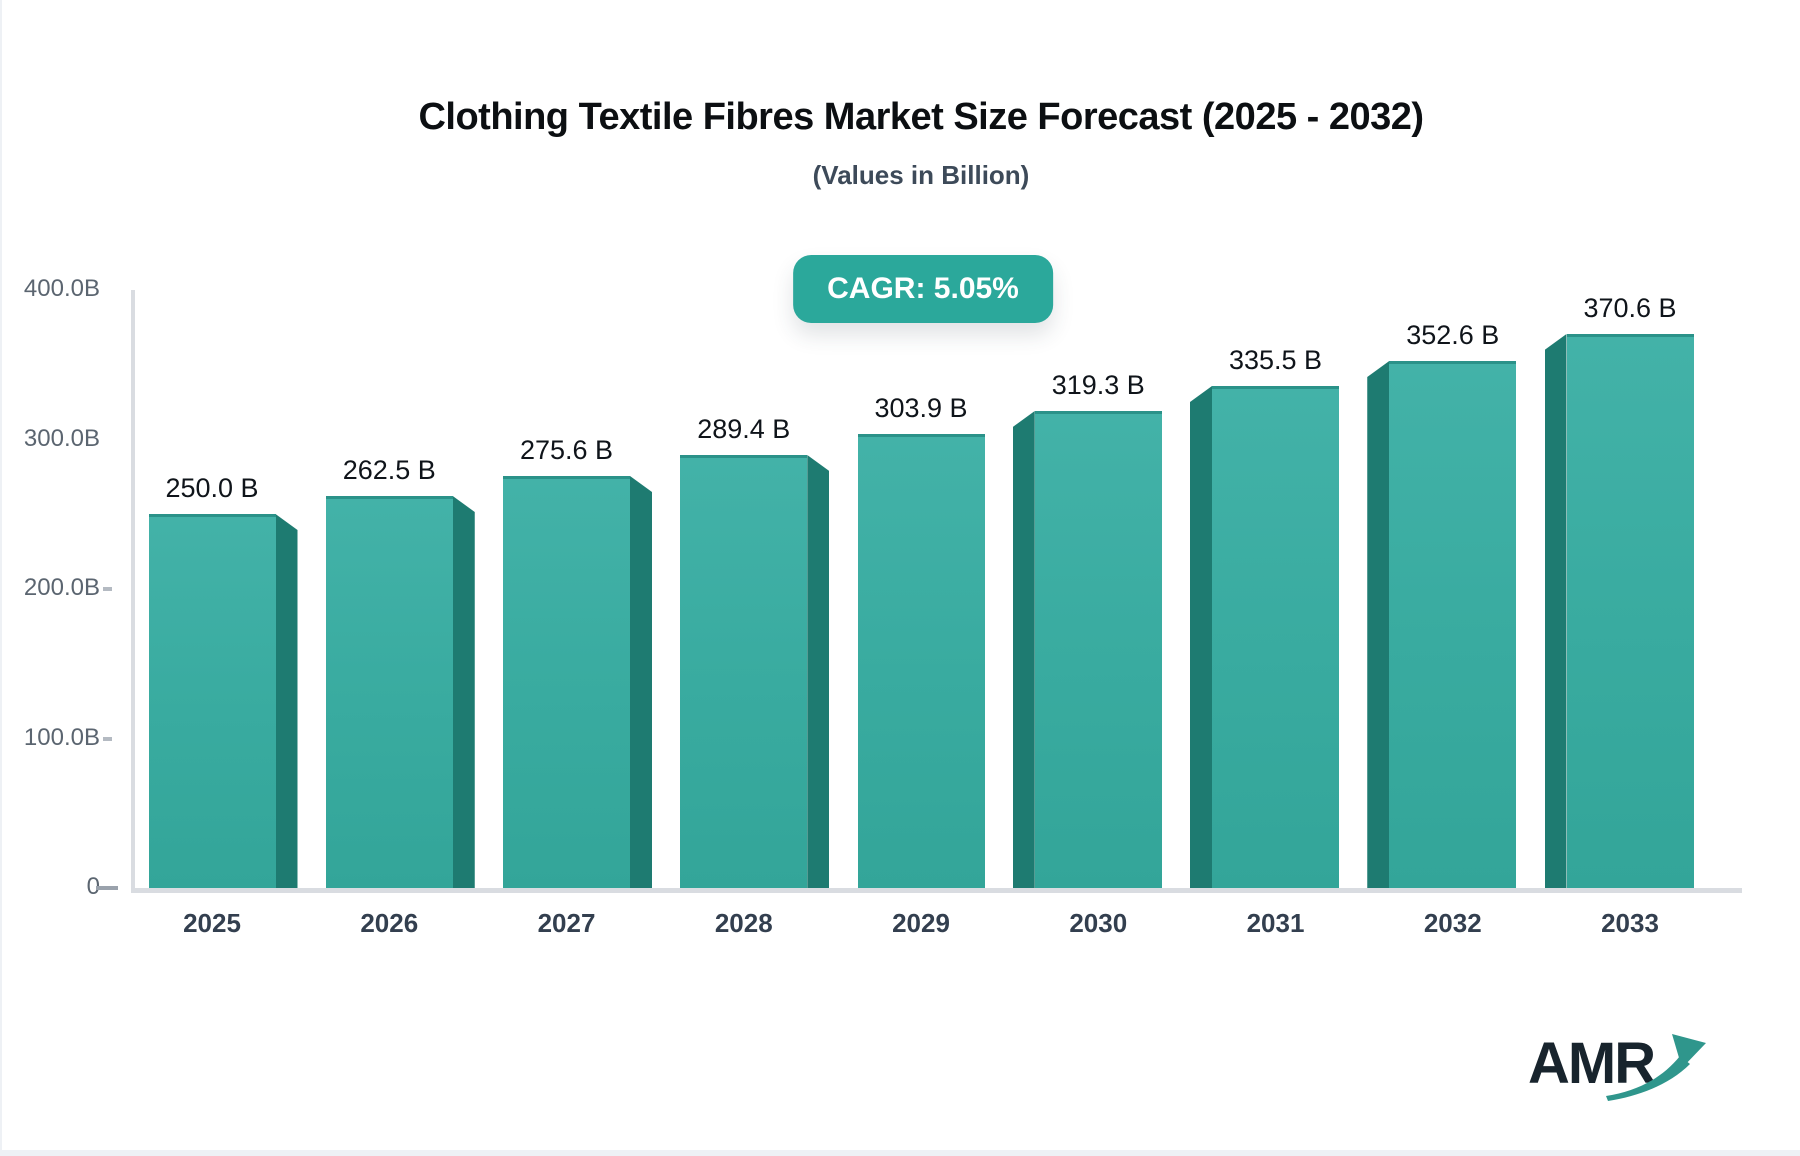  I want to click on x-tick-label: 2032, so click(1452, 923).